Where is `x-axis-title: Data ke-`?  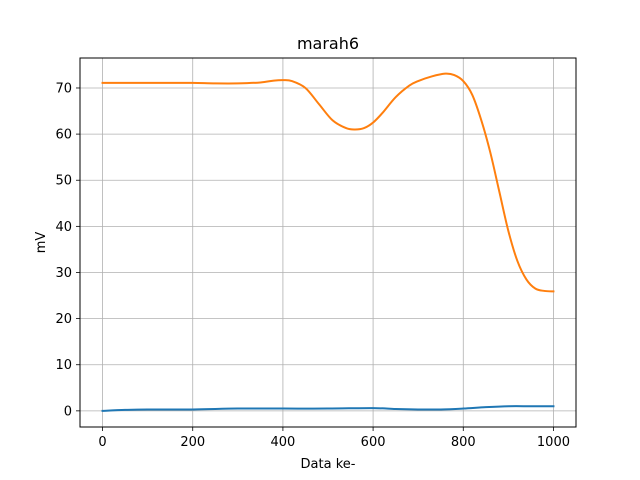
x-axis-title: Data ke- is located at coordinates (328, 464).